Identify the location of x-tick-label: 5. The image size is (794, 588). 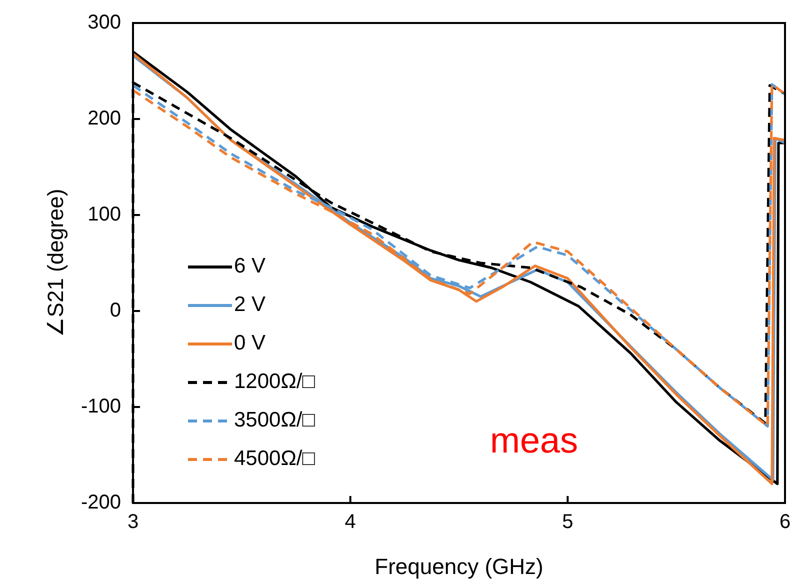
(568, 522).